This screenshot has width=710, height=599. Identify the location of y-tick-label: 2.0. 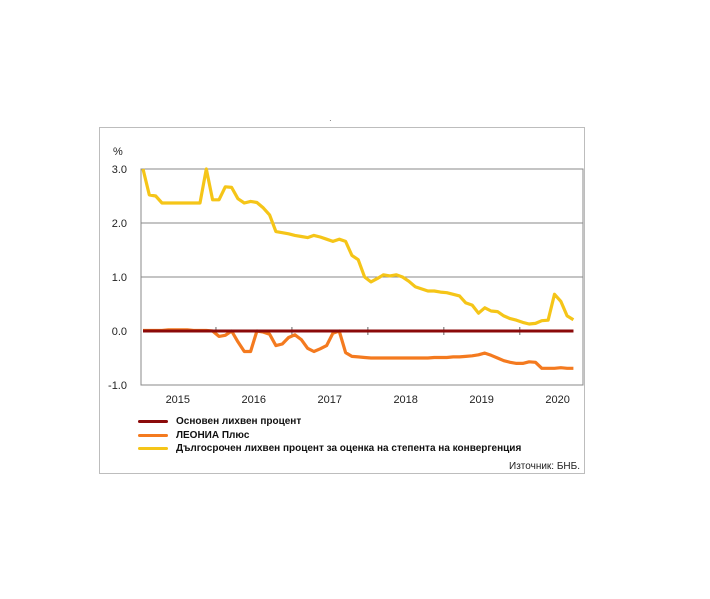
(119, 224).